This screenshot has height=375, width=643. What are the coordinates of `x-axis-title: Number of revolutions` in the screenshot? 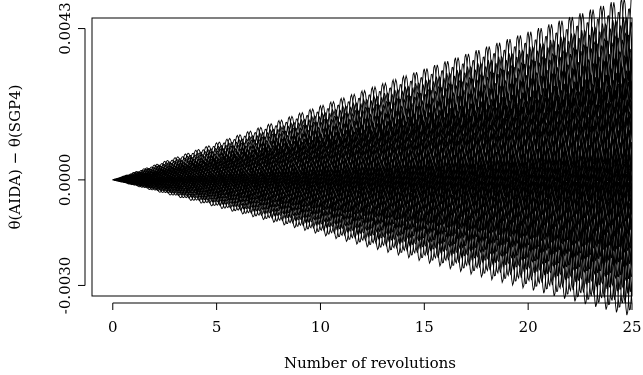 It's located at (370, 363).